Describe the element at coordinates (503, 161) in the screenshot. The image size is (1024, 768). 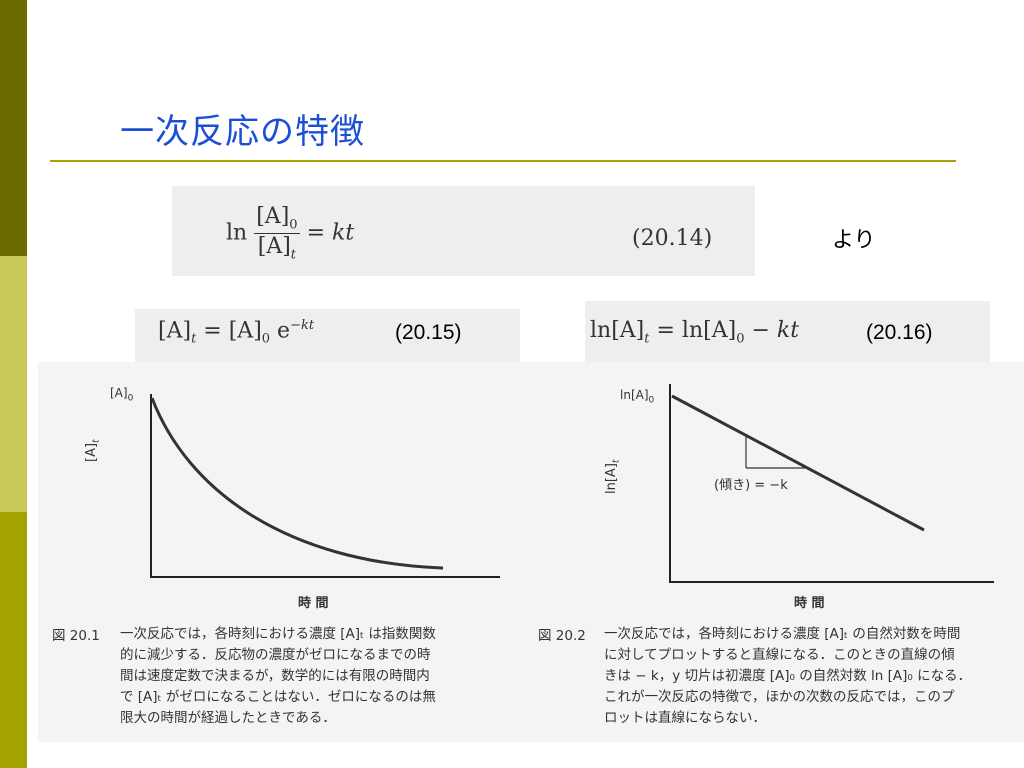
I see `title-underline` at that location.